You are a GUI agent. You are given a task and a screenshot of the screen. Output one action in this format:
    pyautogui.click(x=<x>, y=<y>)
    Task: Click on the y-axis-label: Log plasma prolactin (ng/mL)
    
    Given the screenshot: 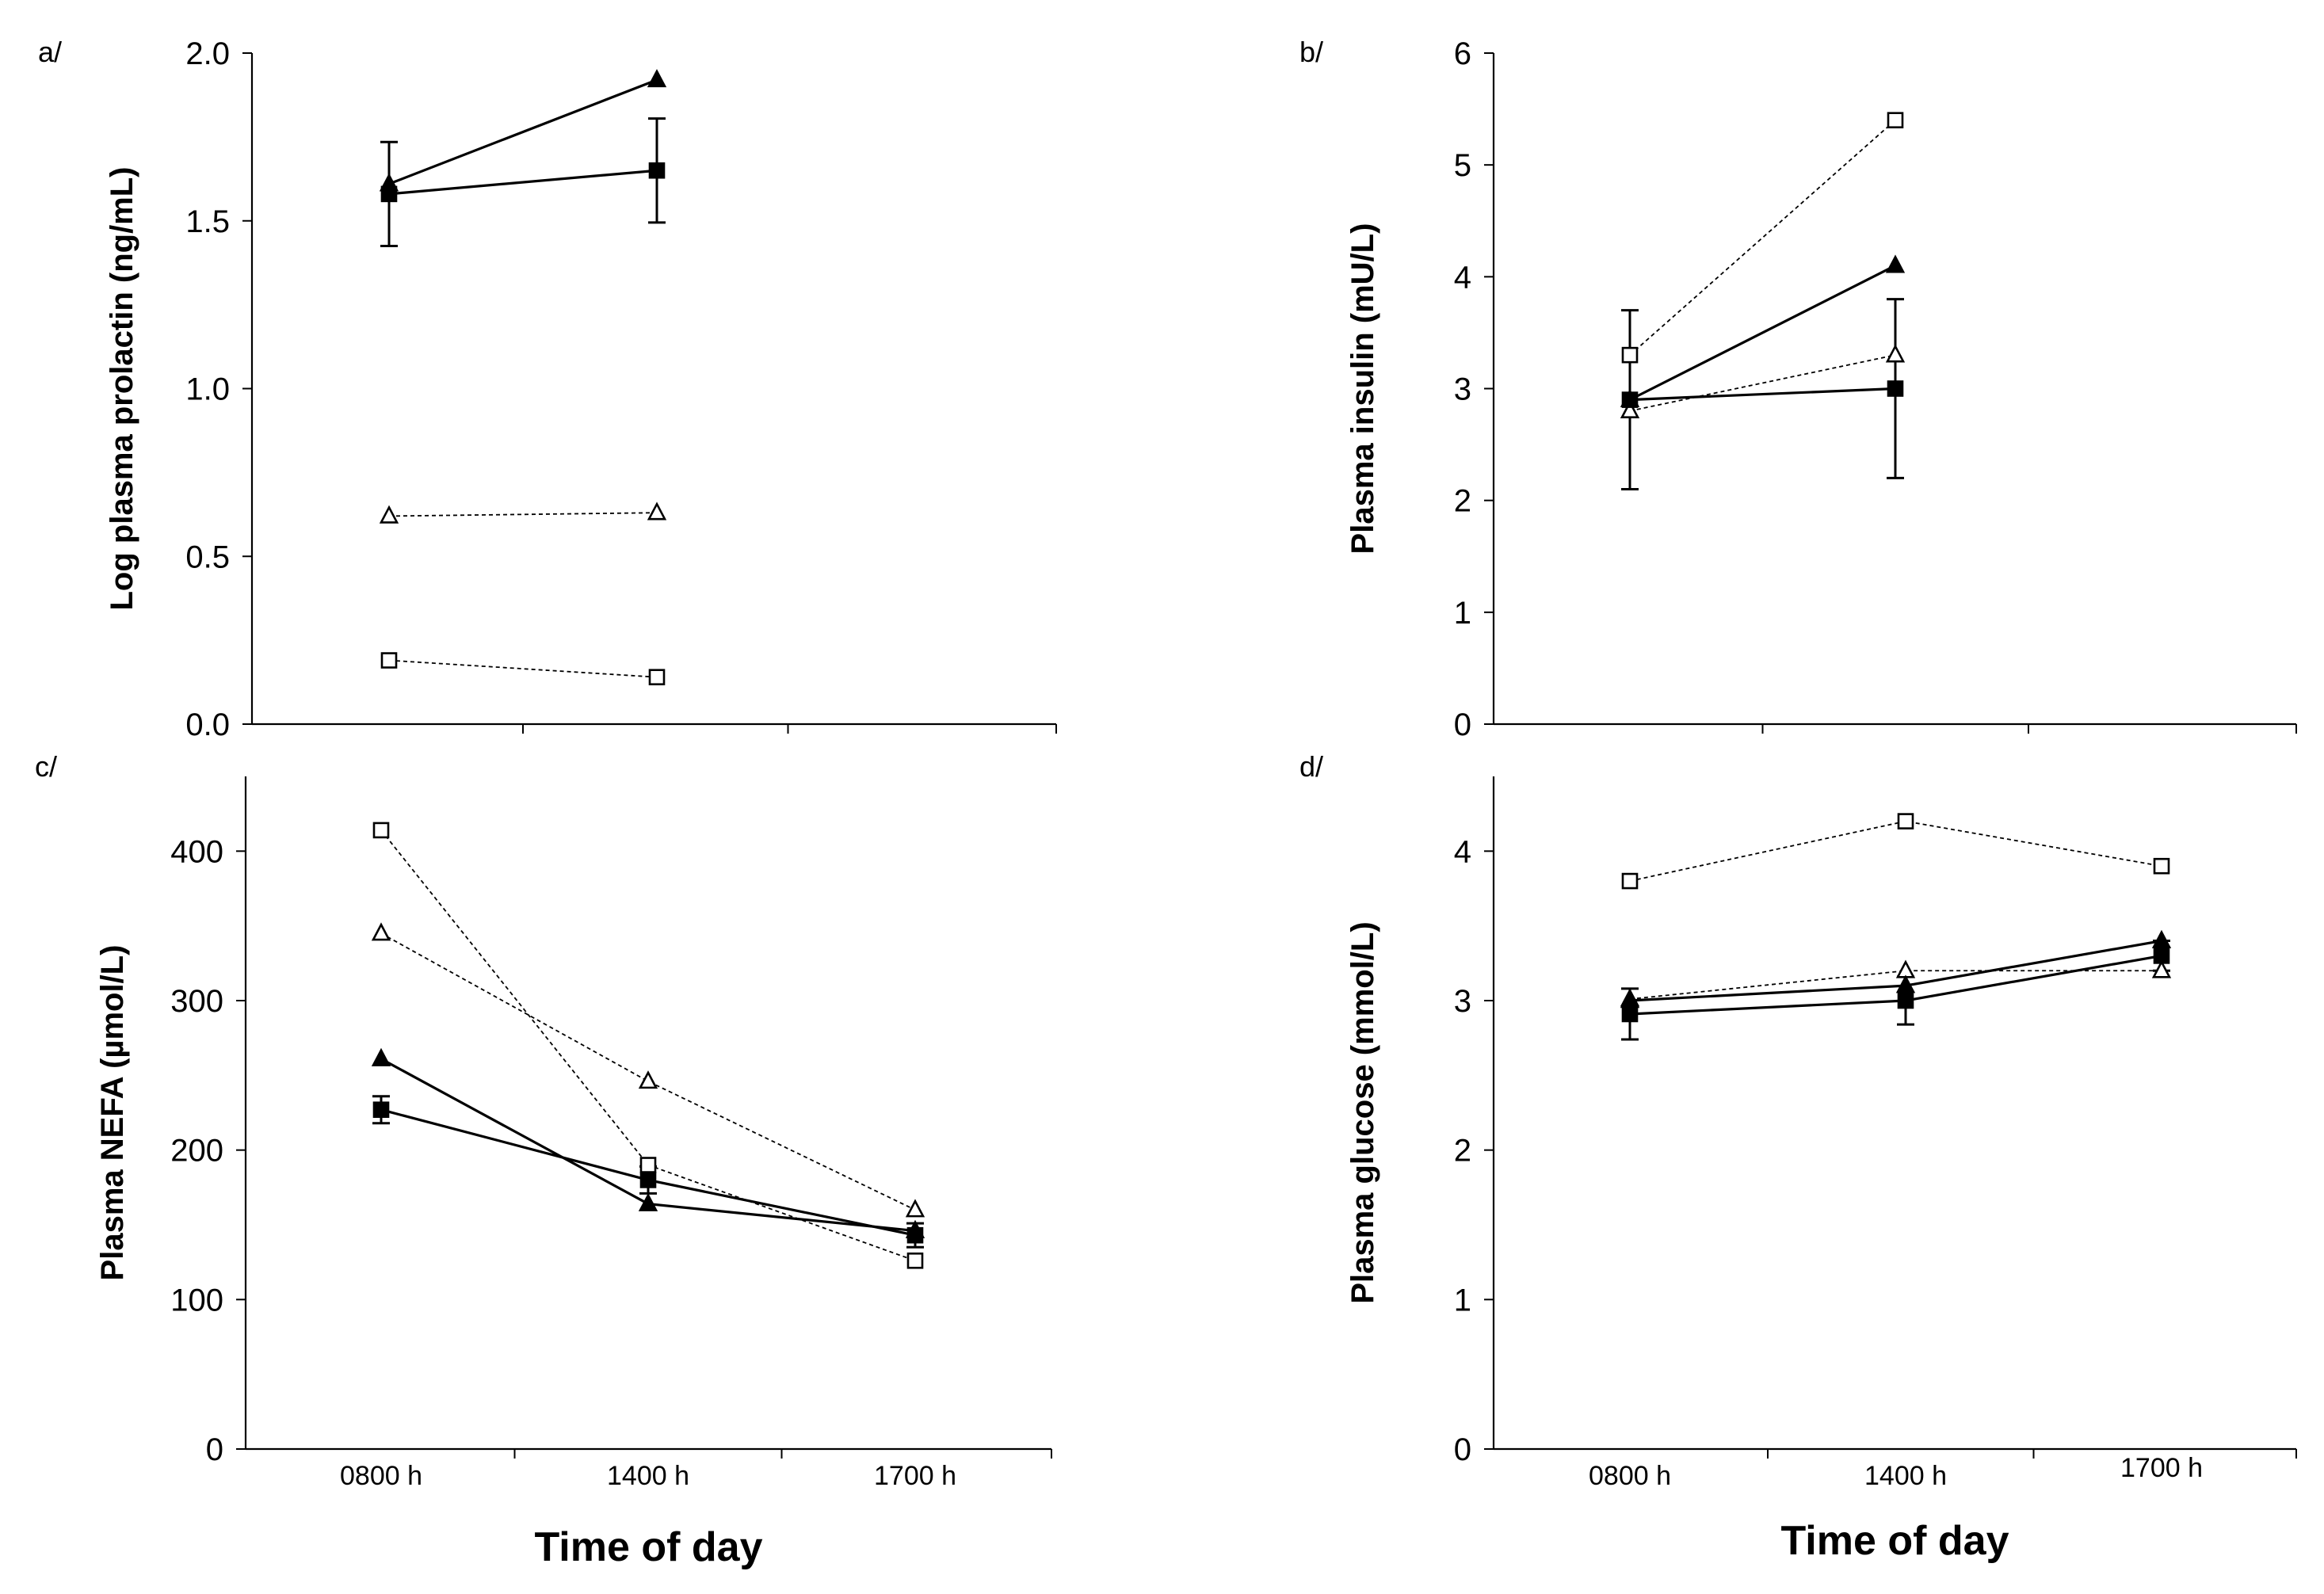 What is the action you would take?
    pyautogui.click(x=122, y=388)
    